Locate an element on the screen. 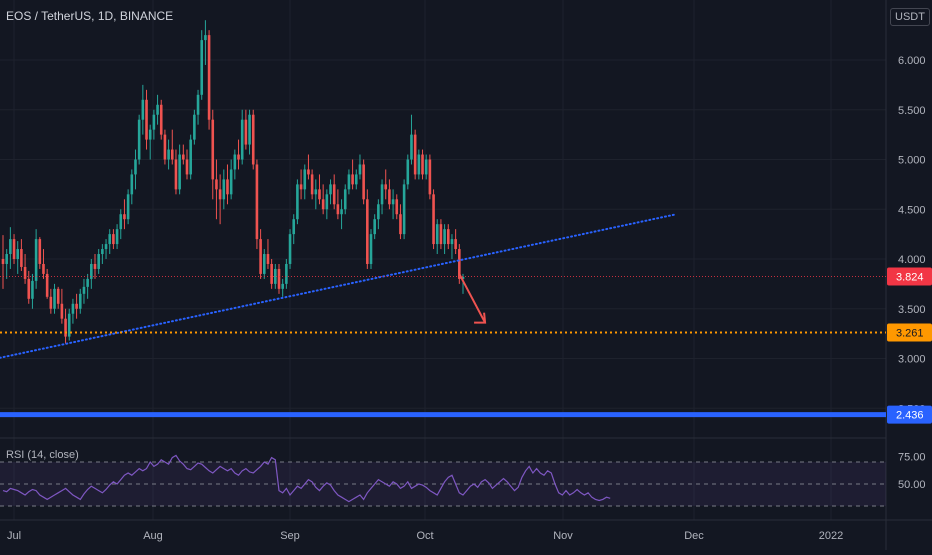 This screenshot has height=555, width=932. down-arrow-shaft is located at coordinates (472, 298).